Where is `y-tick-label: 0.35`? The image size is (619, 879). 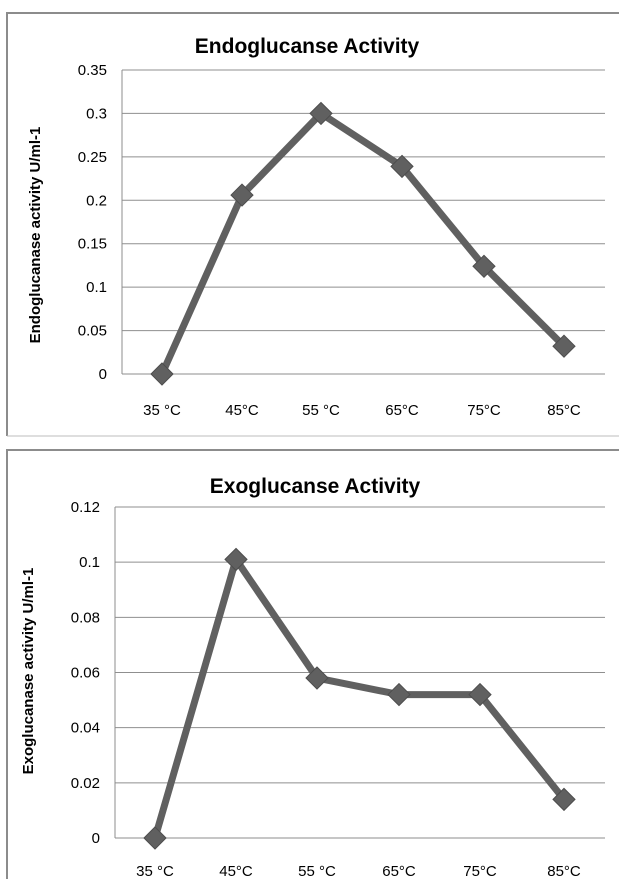
y-tick-label: 0.35 is located at coordinates (92, 70).